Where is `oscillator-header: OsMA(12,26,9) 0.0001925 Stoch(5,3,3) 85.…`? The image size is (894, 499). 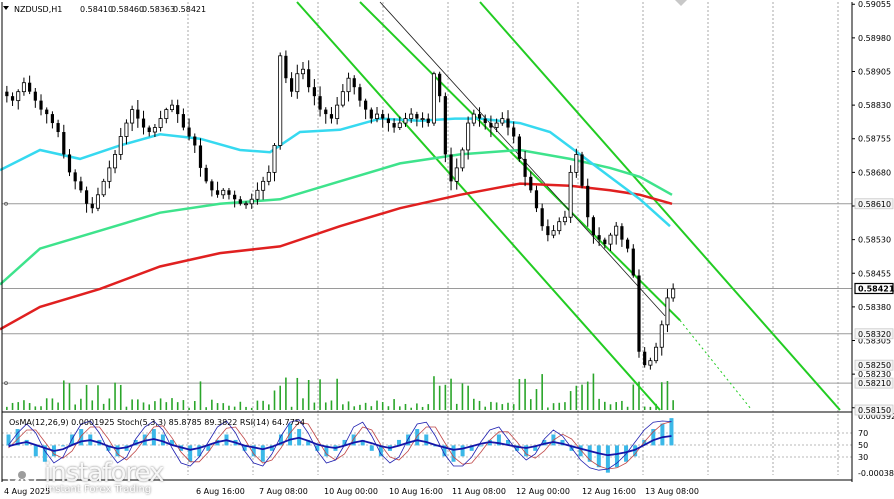
oscillator-header: OsMA(12,26,9) 0.0001925 Stoch(5,3,3) 85.… is located at coordinates (157, 422).